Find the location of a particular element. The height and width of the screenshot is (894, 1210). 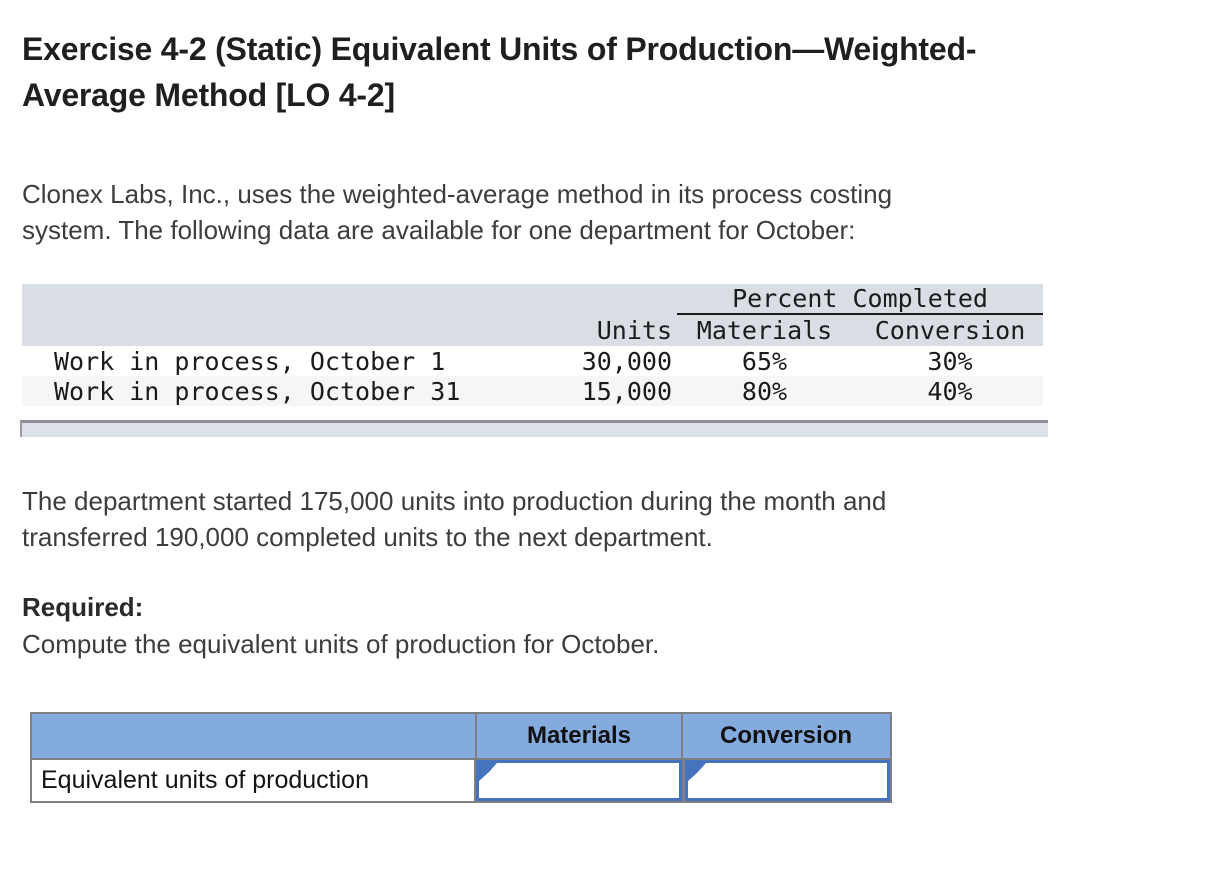

units-value: 15,000 is located at coordinates (626, 391).